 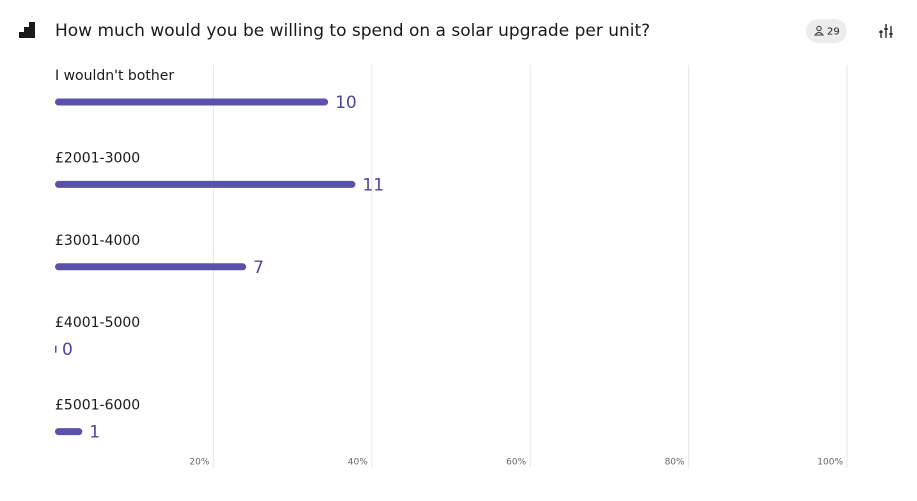 I want to click on person-icon-body, so click(x=819, y=34).